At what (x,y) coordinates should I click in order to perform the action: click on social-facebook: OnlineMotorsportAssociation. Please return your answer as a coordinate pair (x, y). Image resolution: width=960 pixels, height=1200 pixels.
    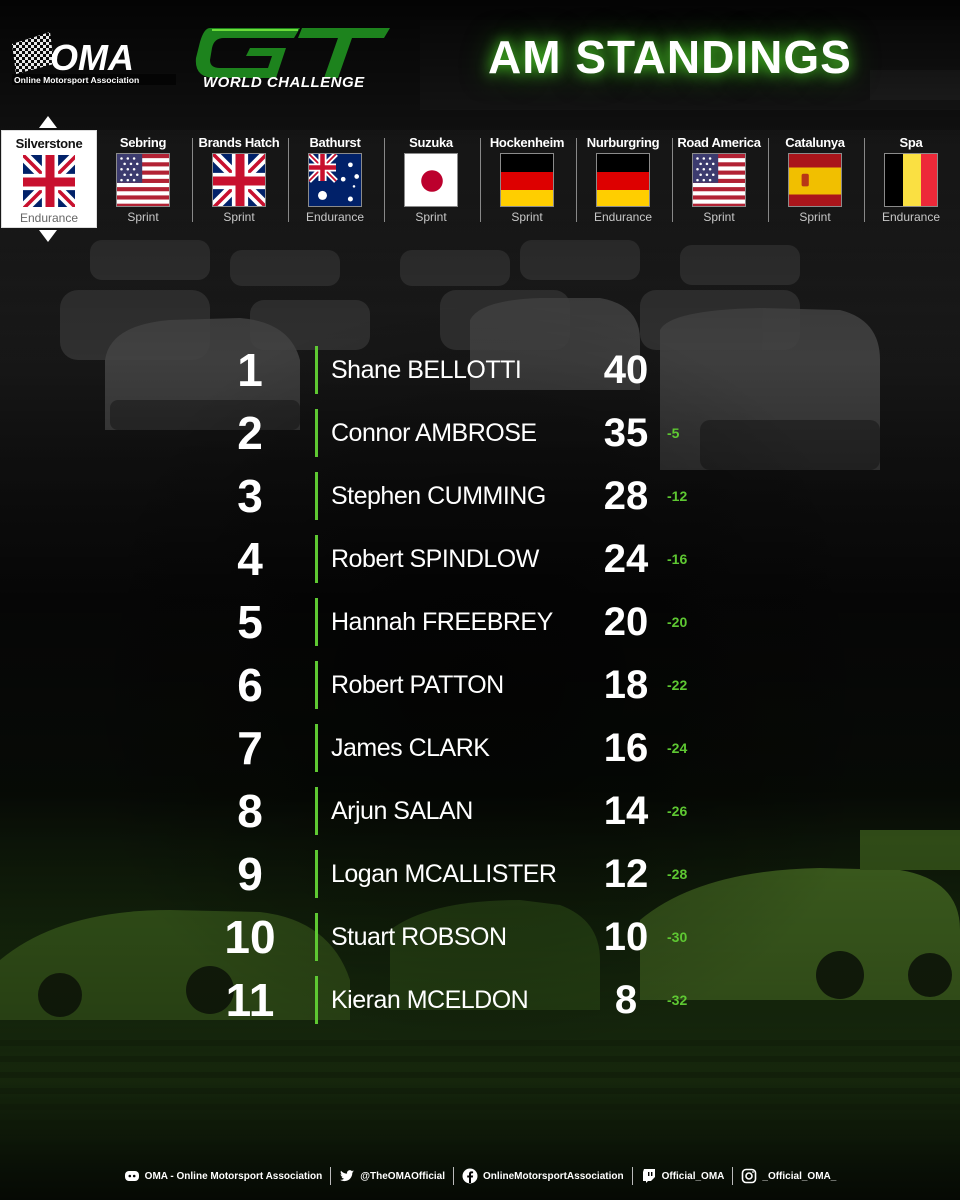
    Looking at the image, I should click on (543, 1176).